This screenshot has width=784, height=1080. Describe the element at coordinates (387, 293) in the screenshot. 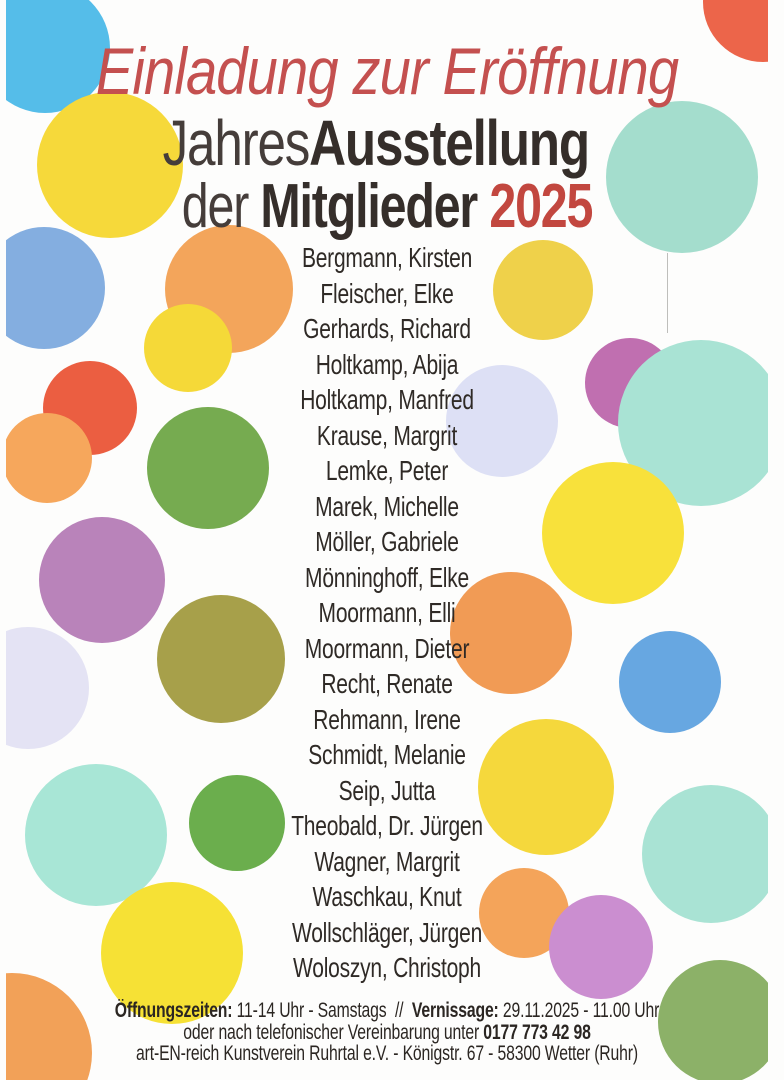

I see `member-name: Fleischer, Elke` at that location.